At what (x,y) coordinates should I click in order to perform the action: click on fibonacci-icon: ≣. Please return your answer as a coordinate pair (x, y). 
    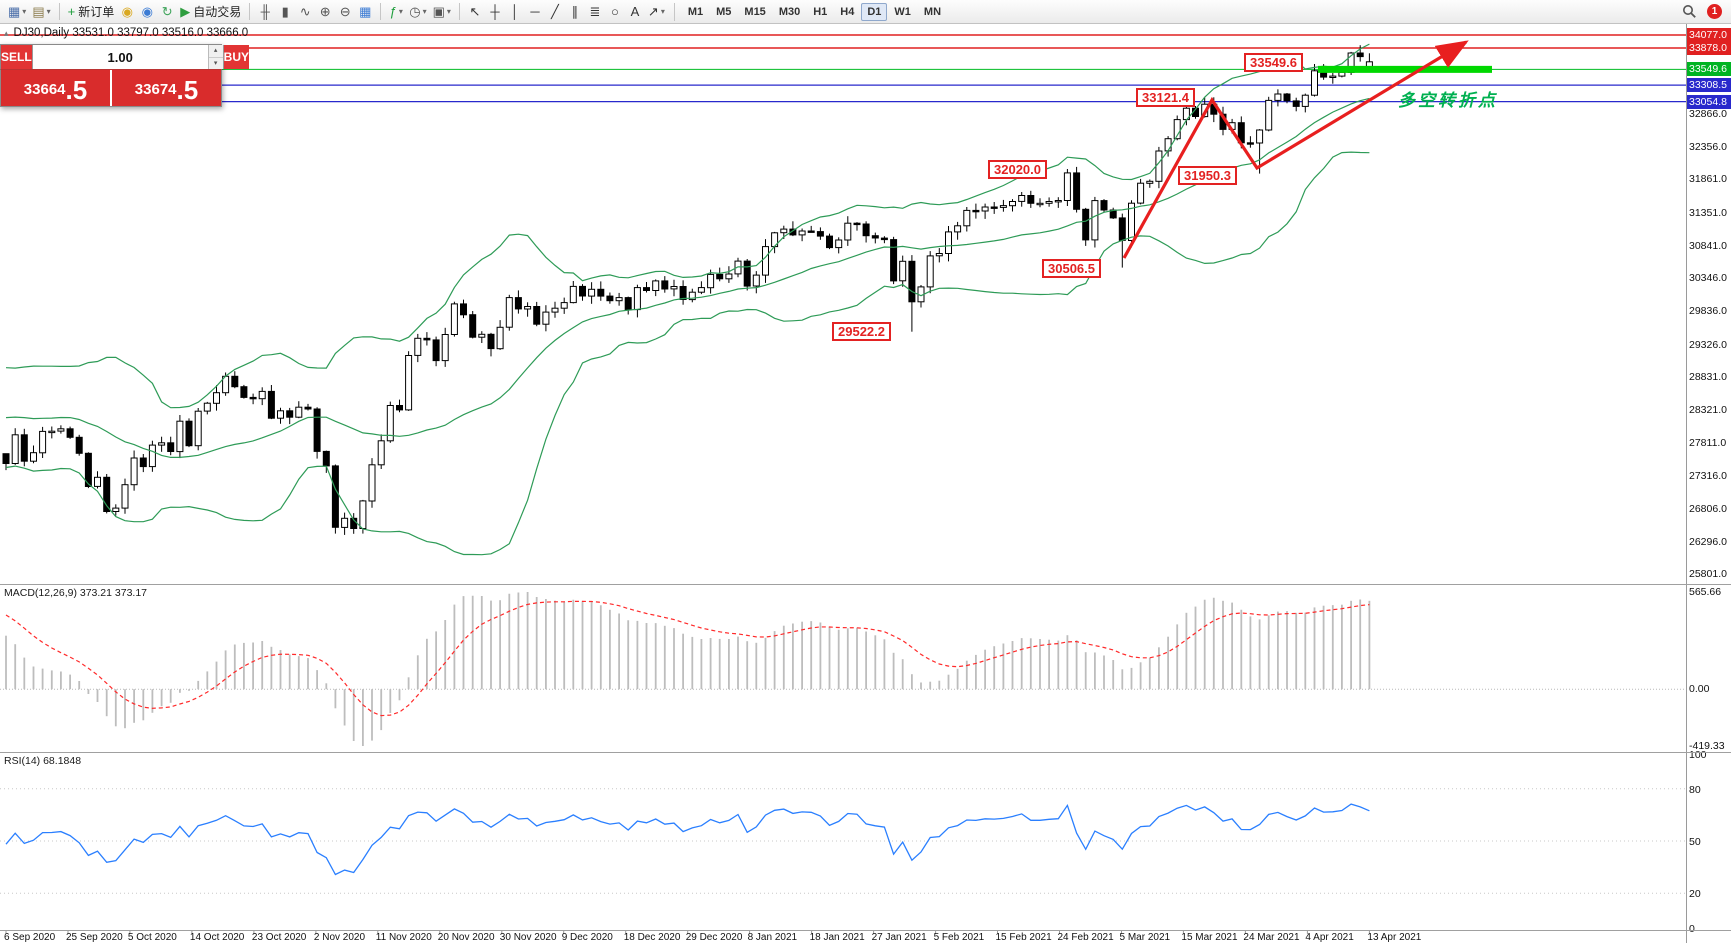
    Looking at the image, I should click on (595, 12).